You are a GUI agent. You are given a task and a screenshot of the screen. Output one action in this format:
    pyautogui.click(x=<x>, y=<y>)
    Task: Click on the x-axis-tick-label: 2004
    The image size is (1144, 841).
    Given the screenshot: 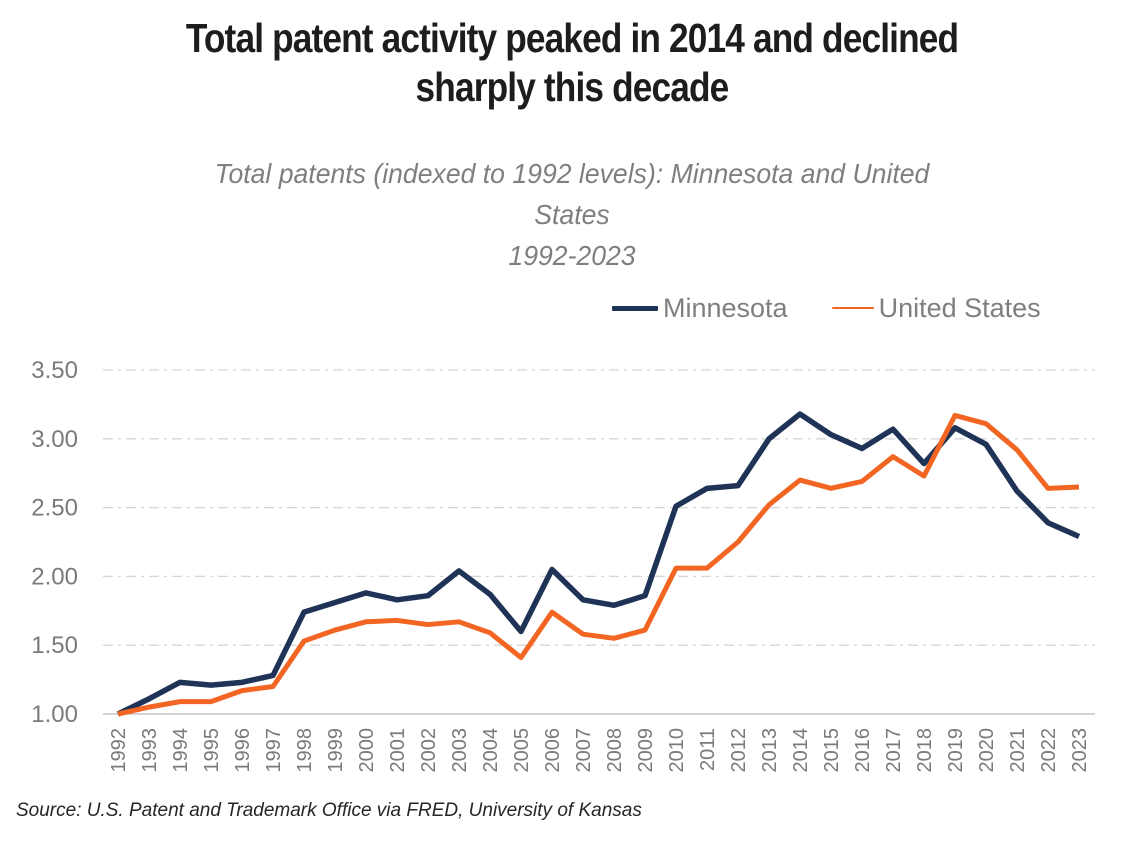 What is the action you would take?
    pyautogui.click(x=491, y=750)
    